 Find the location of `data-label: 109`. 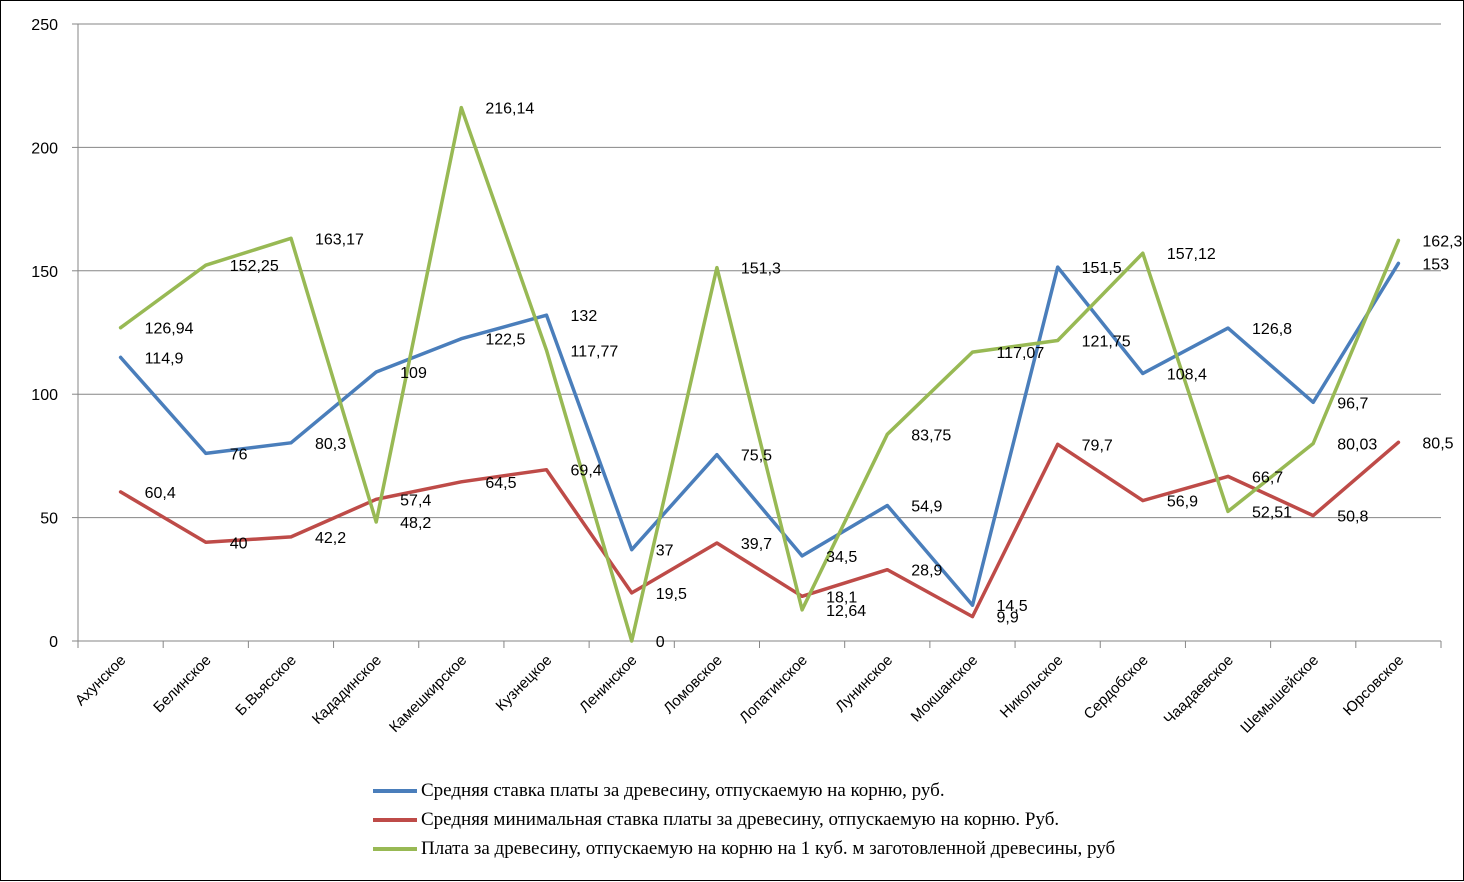

data-label: 109 is located at coordinates (413, 373).